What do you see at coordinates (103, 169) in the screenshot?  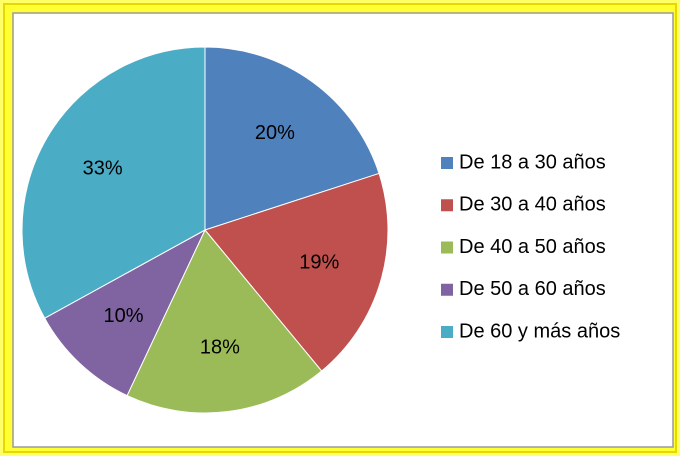 I see `data-label: 33%` at bounding box center [103, 169].